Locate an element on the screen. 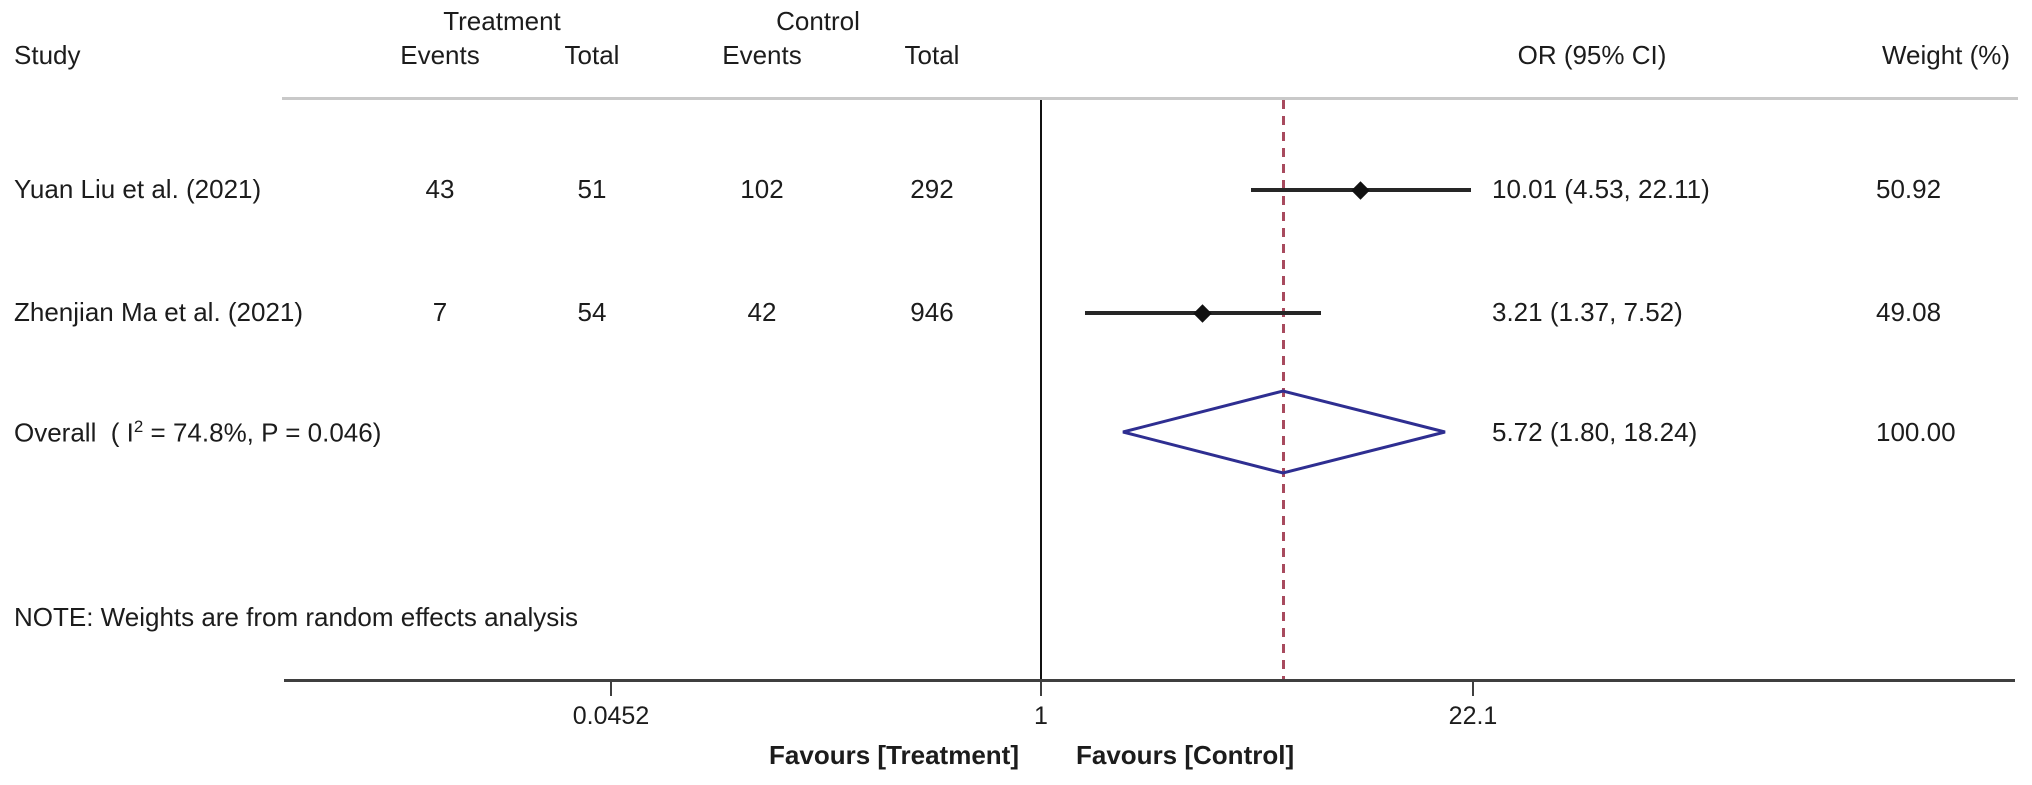 This screenshot has height=785, width=2032. header-rule is located at coordinates (1150, 98).